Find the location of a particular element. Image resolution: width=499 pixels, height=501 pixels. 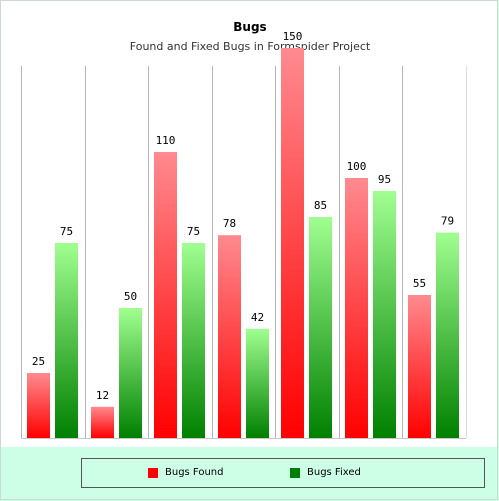

legend-item-found: Bugs Found is located at coordinates (185, 472).